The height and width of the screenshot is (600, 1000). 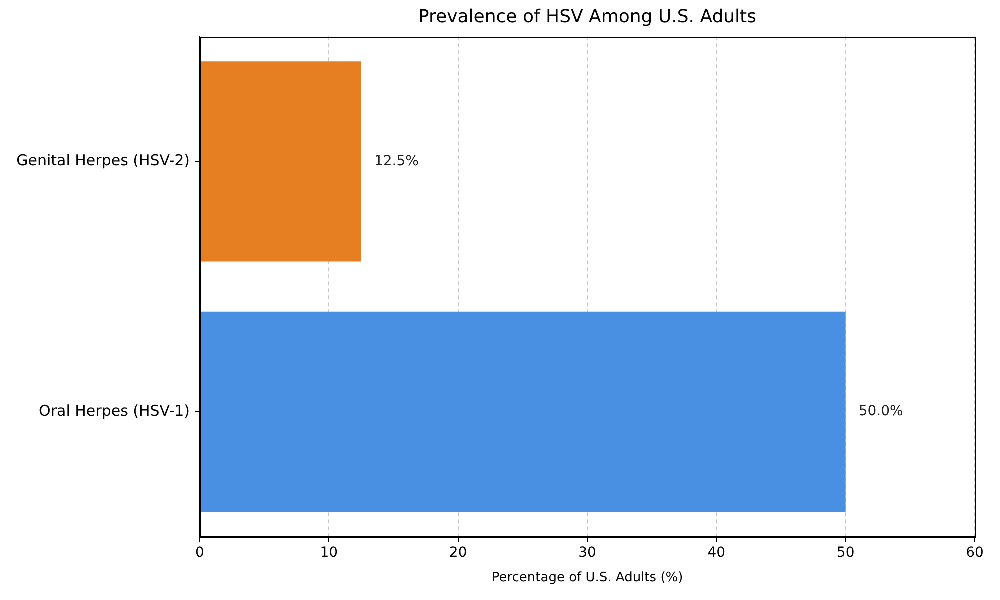 I want to click on data-label: 50.0%, so click(x=881, y=412).